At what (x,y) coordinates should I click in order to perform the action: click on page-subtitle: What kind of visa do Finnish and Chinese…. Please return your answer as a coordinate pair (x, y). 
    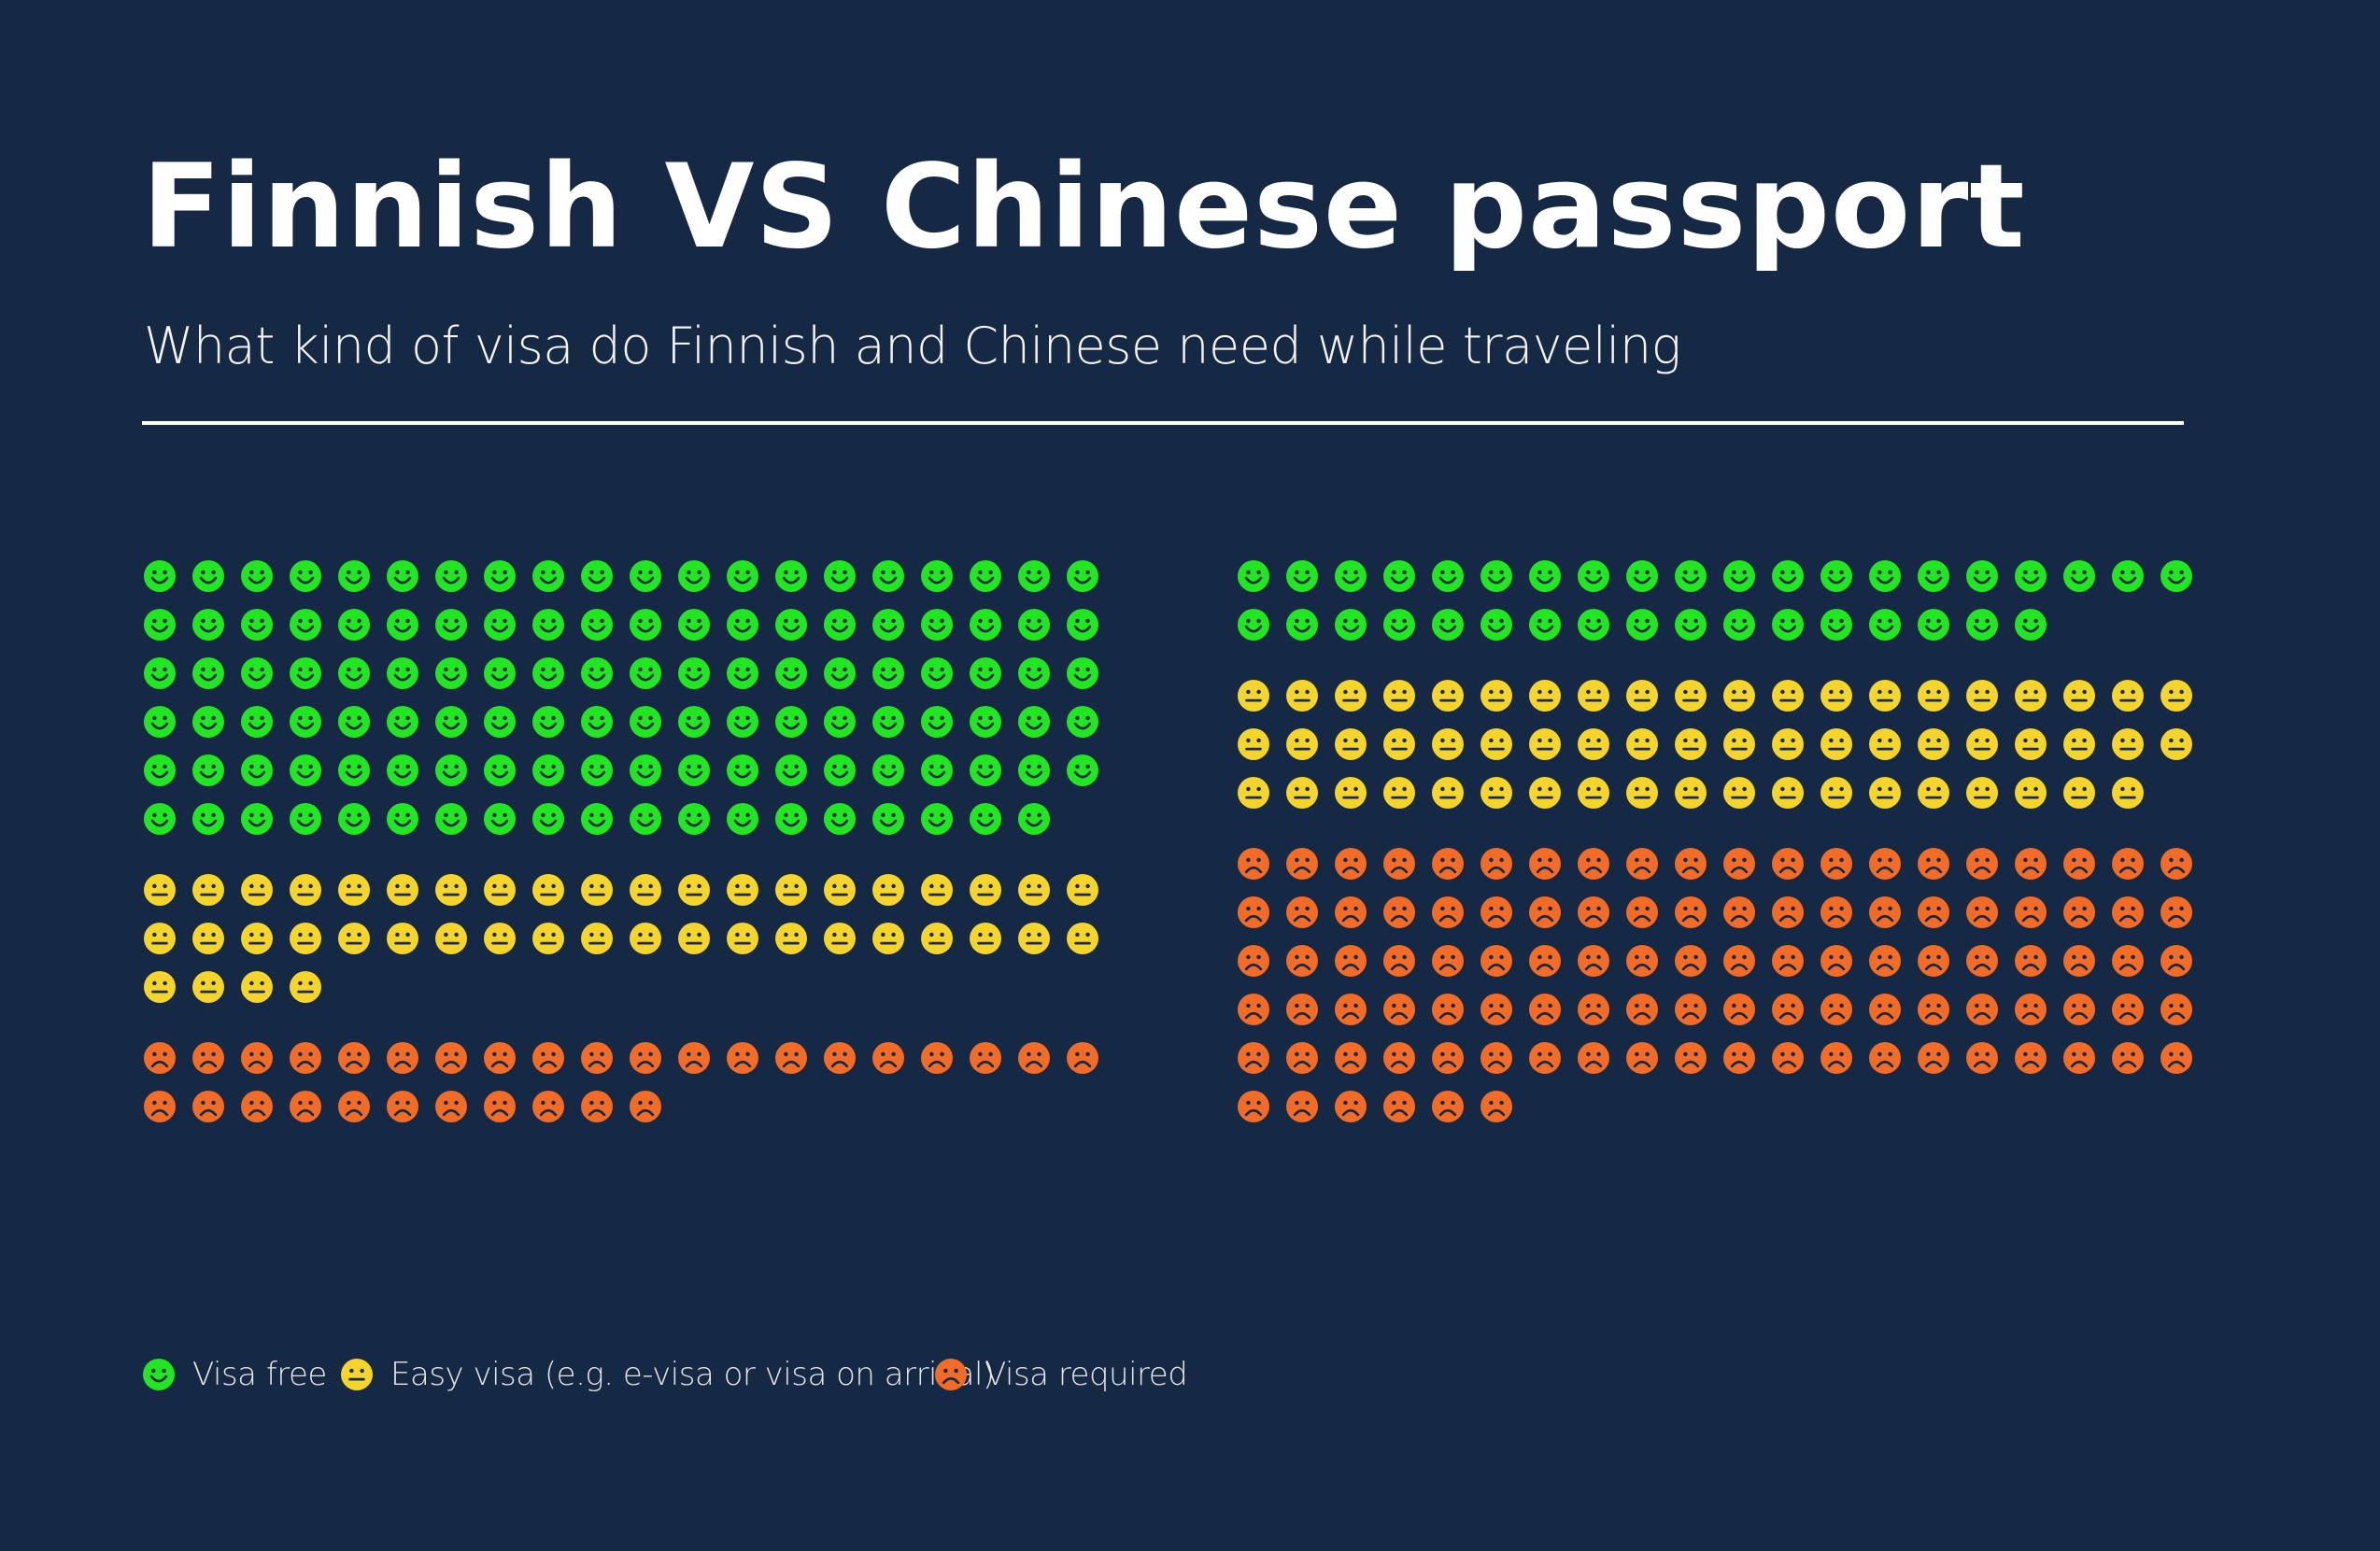
    Looking at the image, I should click on (912, 346).